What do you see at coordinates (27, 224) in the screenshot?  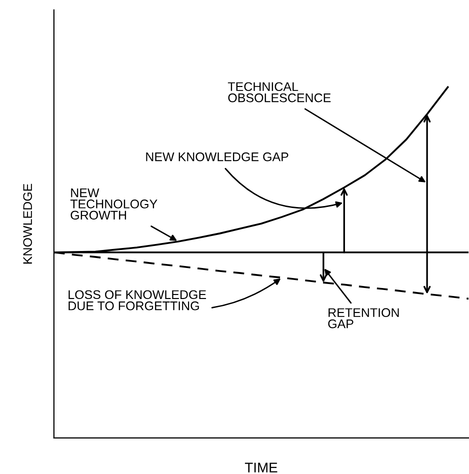 I see `y-axis-title: KNOWLEDGE` at bounding box center [27, 224].